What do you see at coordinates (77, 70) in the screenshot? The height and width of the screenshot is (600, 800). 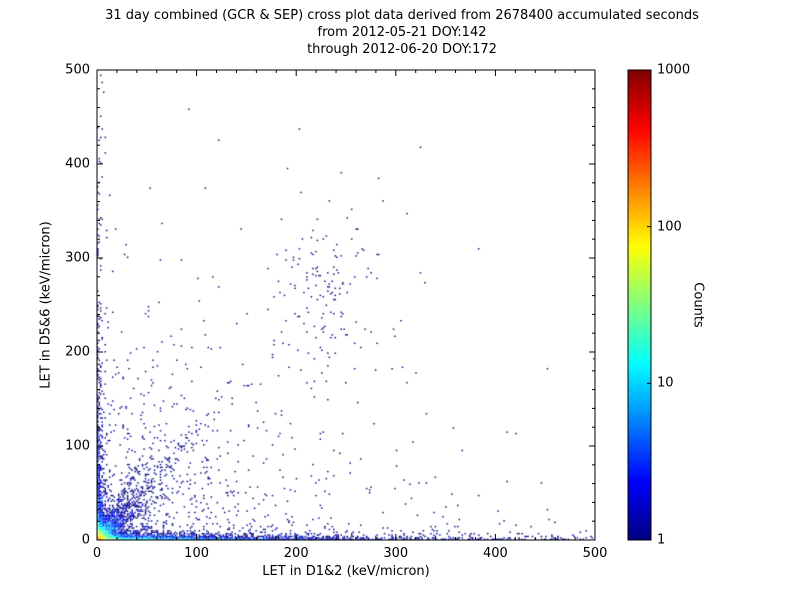 I see `y-tick-label: 500` at bounding box center [77, 70].